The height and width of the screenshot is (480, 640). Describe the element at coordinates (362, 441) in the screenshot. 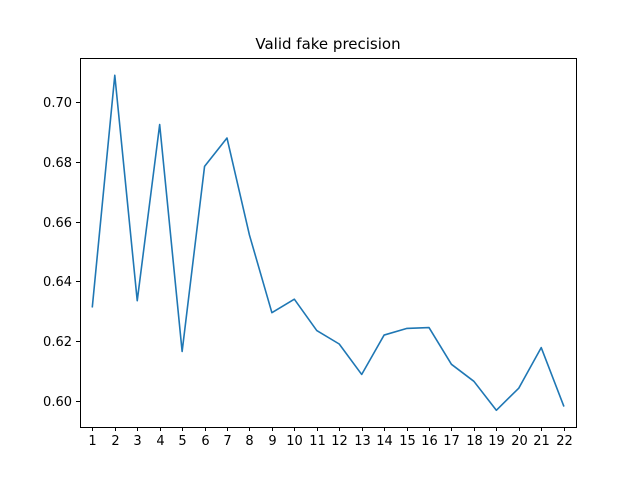

I see `x-tick-label: 13` at that location.